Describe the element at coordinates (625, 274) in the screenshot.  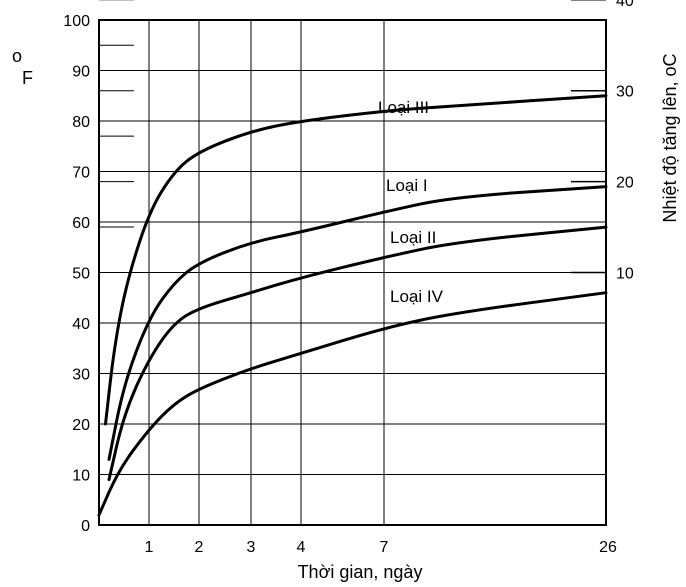
I see `y-right-tick-label: 10` at that location.